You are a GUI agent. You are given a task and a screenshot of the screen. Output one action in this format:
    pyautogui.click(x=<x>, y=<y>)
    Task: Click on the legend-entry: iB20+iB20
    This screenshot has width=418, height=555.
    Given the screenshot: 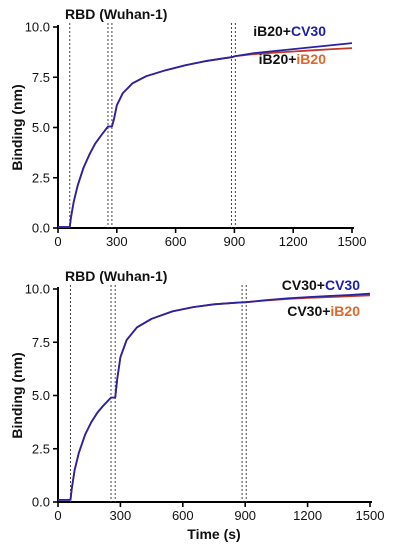 What is the action you would take?
    pyautogui.click(x=293, y=59)
    